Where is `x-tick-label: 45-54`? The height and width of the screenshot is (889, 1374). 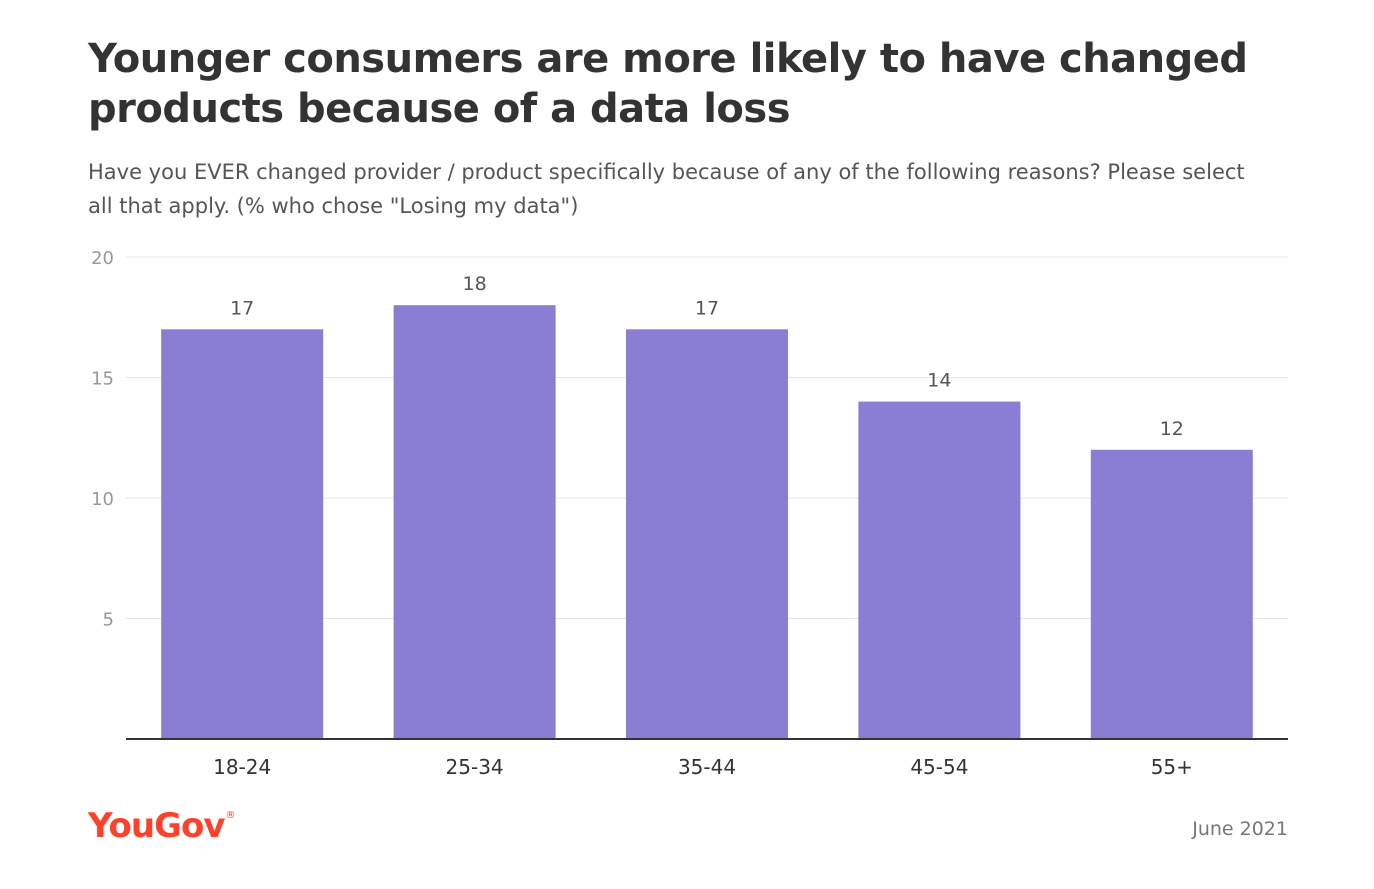 x-tick-label: 45-54 is located at coordinates (939, 767).